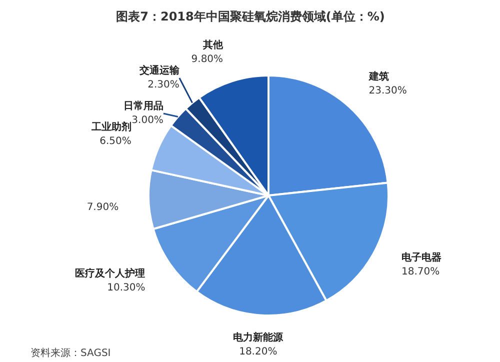 This screenshot has height=362, width=500. Describe the element at coordinates (110, 273) in the screenshot. I see `slice-label: 医疗及个人护理` at that location.